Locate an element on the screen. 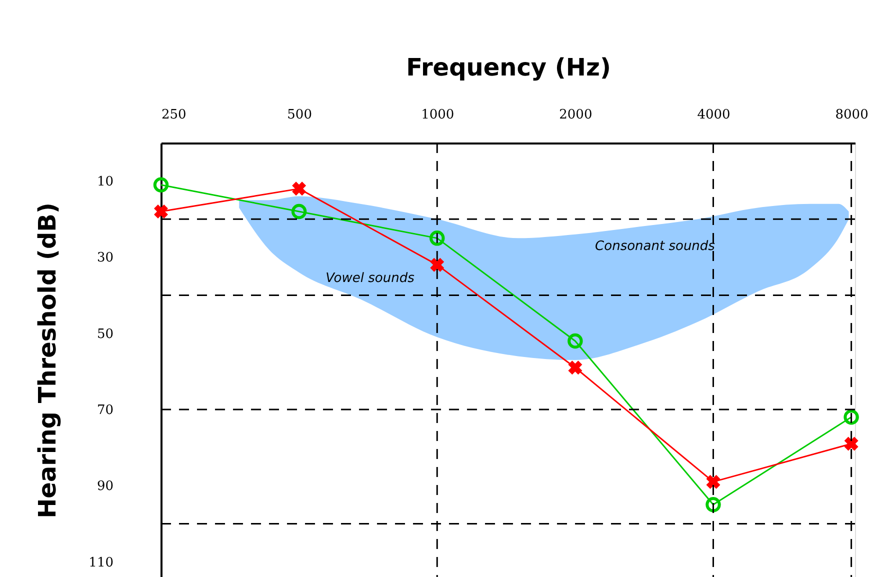 Image resolution: width=874 pixels, height=577 pixels. y-tick-label: 90 is located at coordinates (105, 486).